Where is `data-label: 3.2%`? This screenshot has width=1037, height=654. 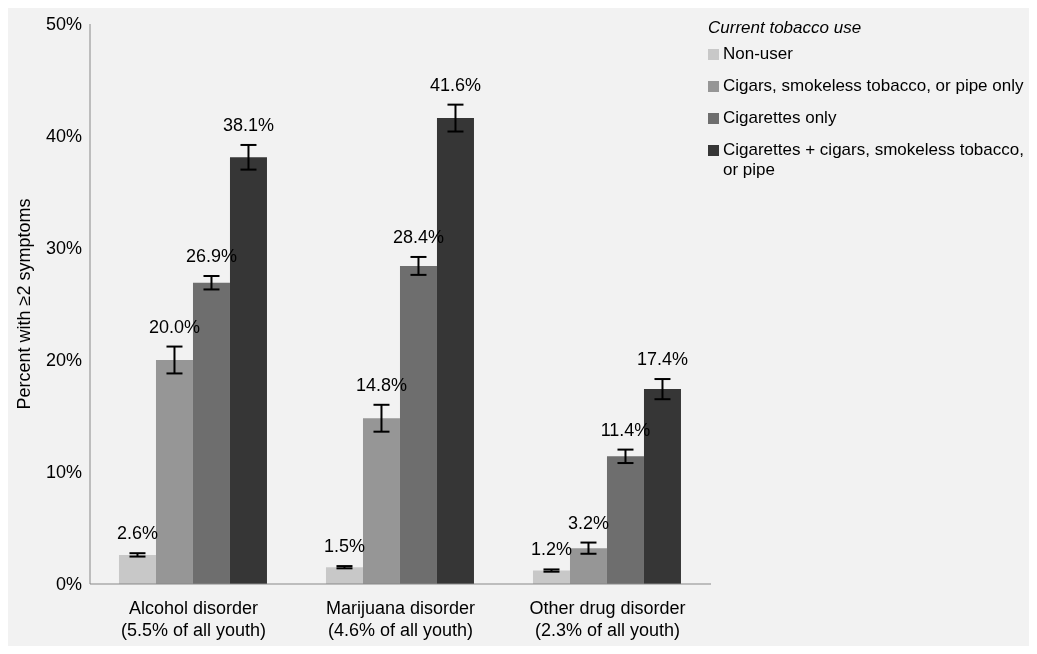
data-label: 3.2% is located at coordinates (588, 522).